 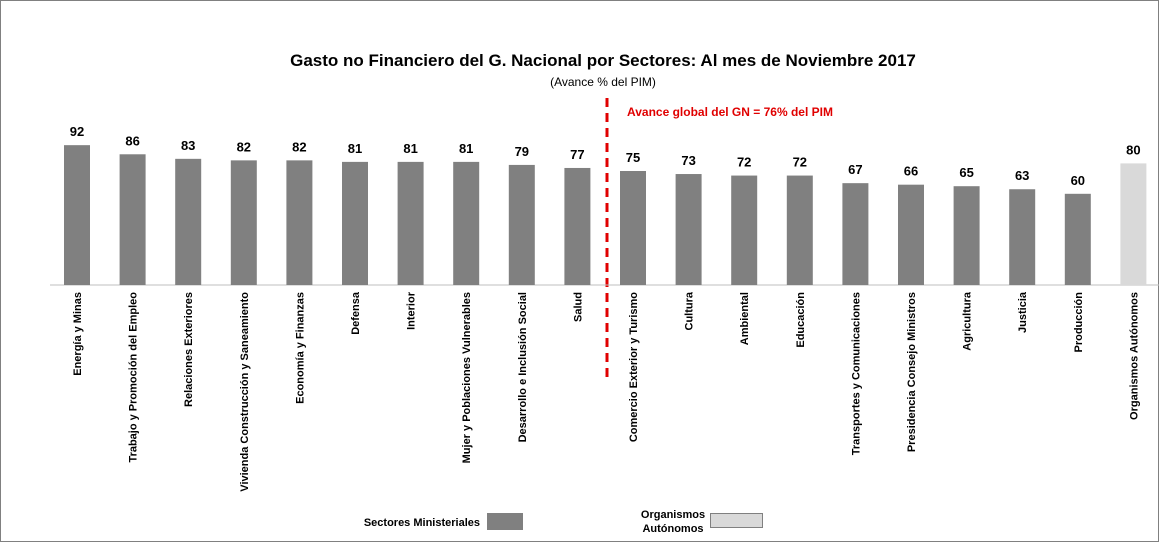 What do you see at coordinates (245, 392) in the screenshot?
I see `x-tick-label: Vivienda Construcción y Saneamiento` at bounding box center [245, 392].